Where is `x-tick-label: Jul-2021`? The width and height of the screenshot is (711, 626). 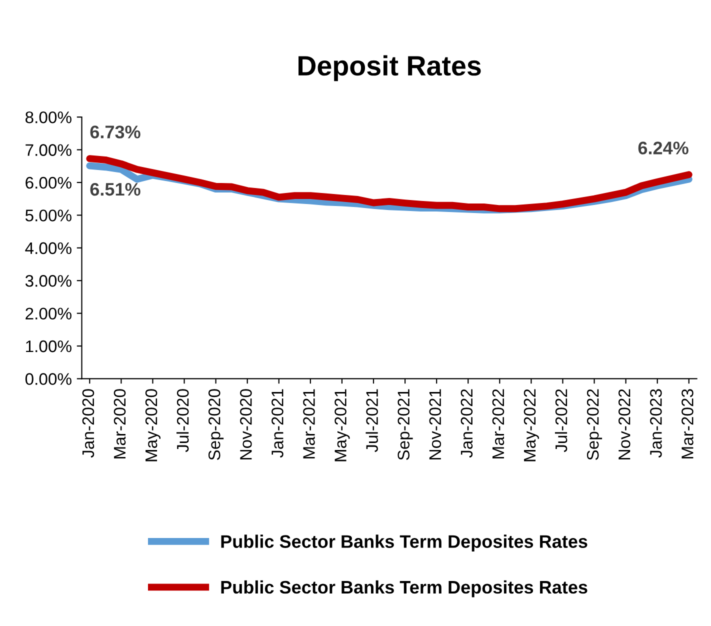 x-tick-label: Jul-2021 is located at coordinates (372, 420).